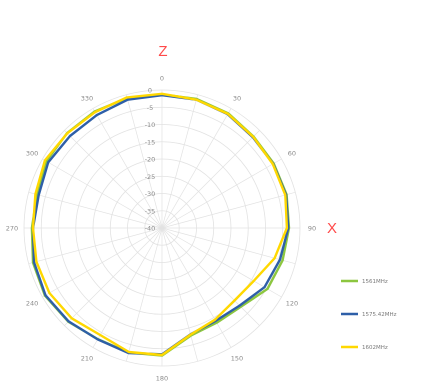 This screenshot has width=430, height=388. What do you see at coordinates (312, 229) in the screenshot?
I see `angle-tick-label: 90` at bounding box center [312, 229].